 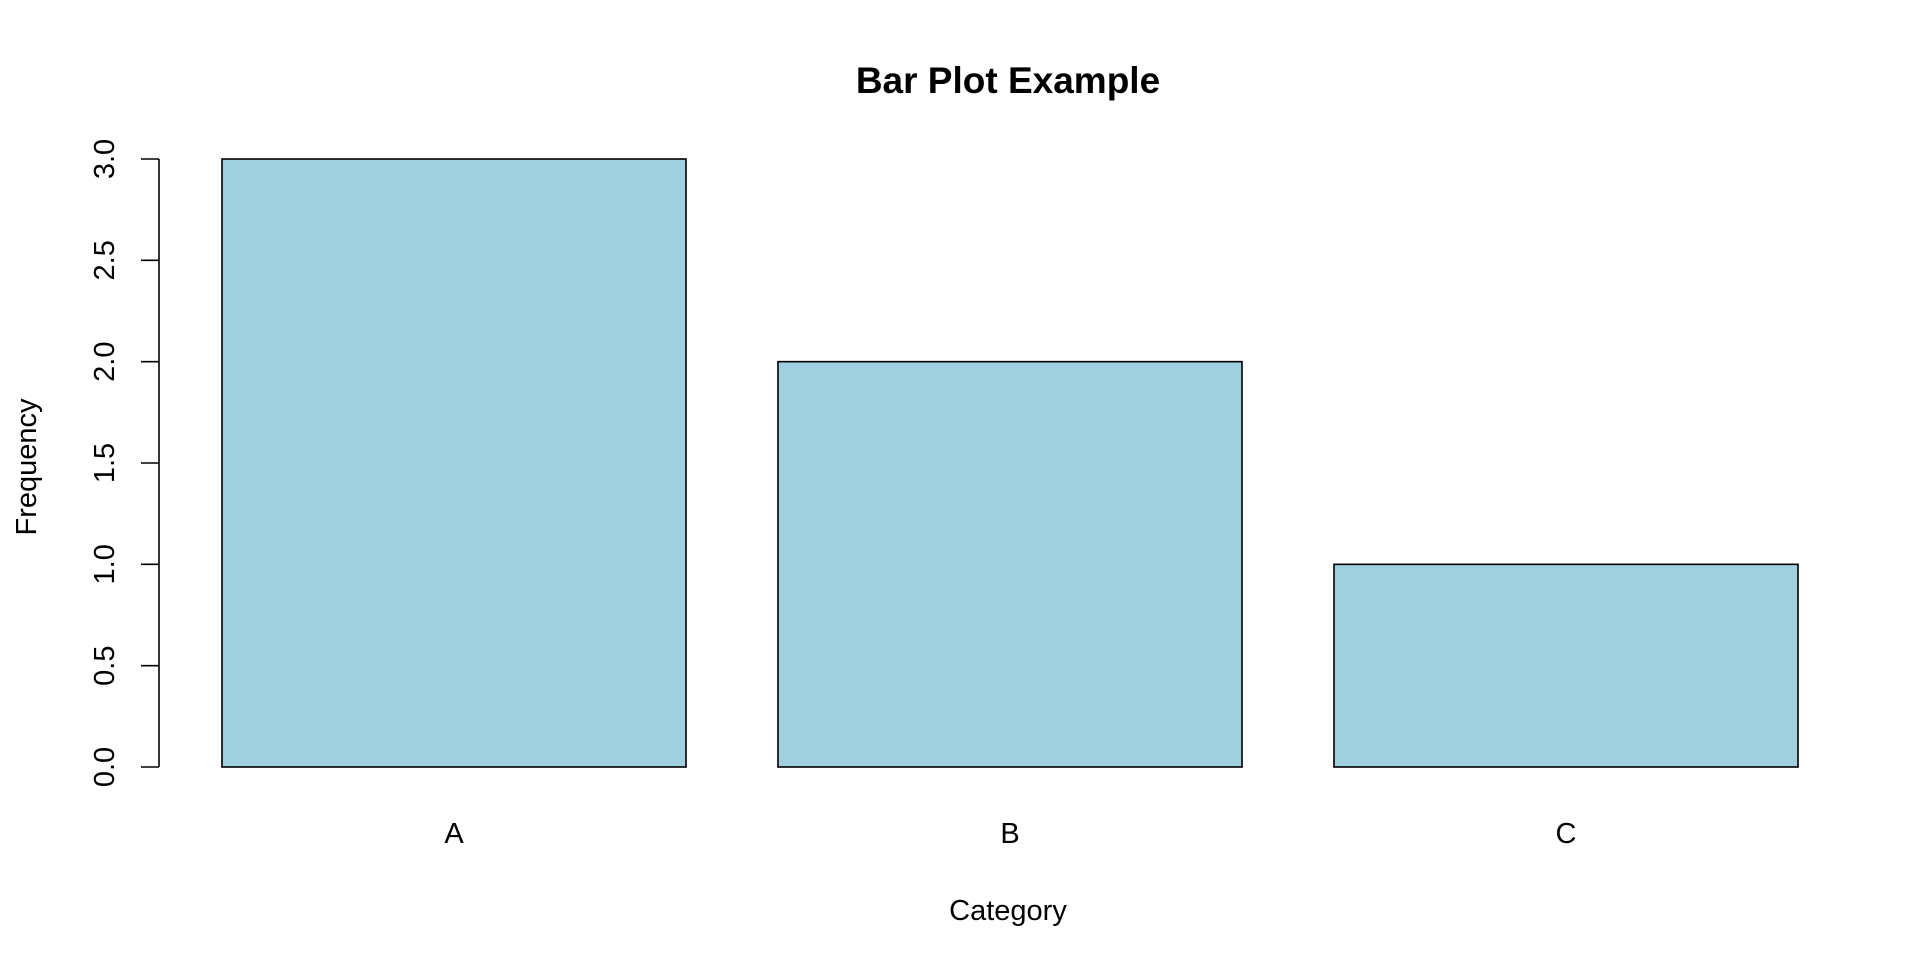 I want to click on y-tick-label: 0.5, so click(x=105, y=666).